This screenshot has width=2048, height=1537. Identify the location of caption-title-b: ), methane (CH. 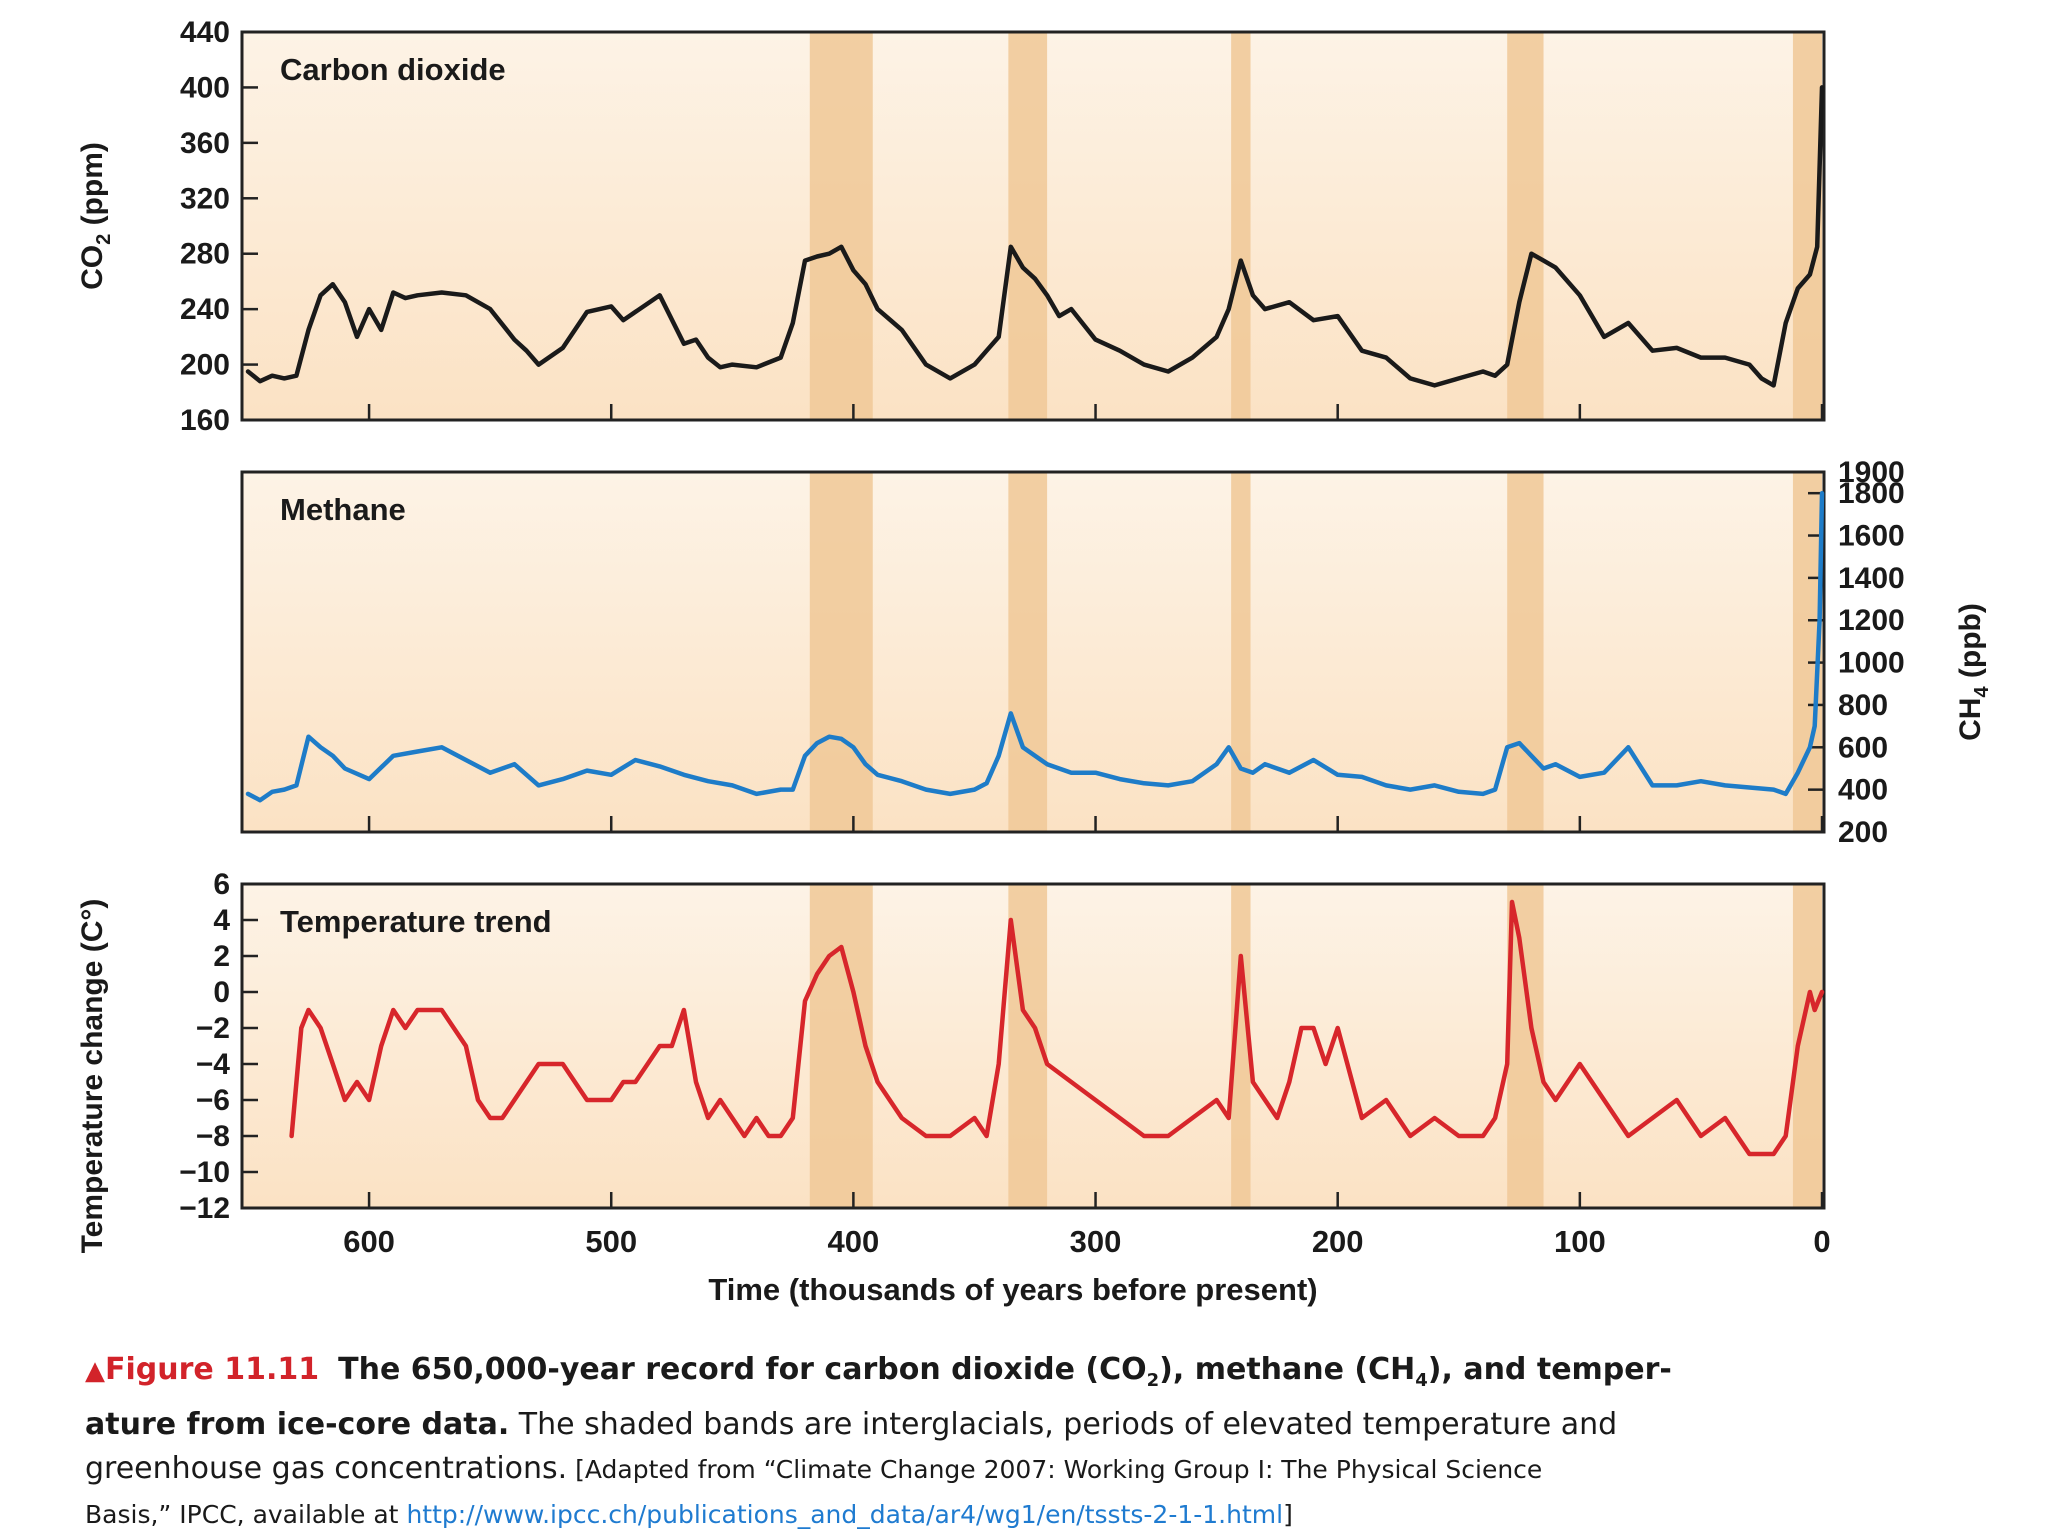
(1287, 1369).